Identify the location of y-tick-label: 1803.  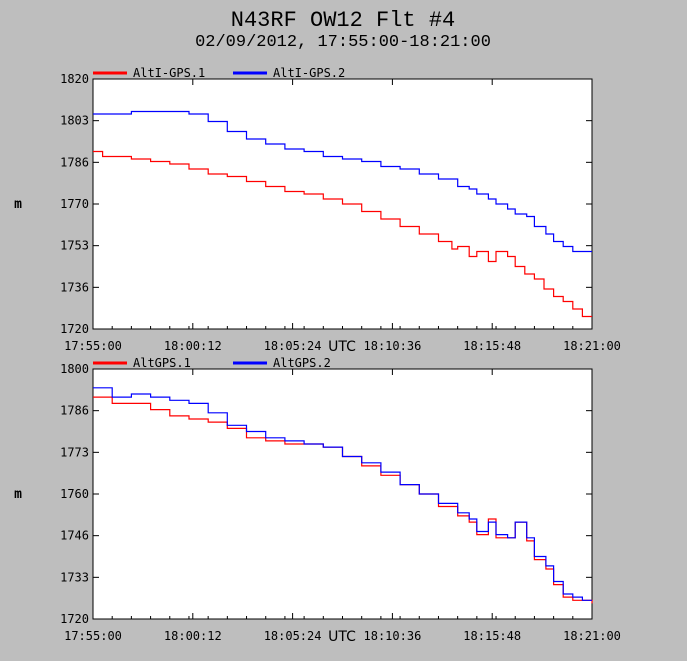
(74, 121).